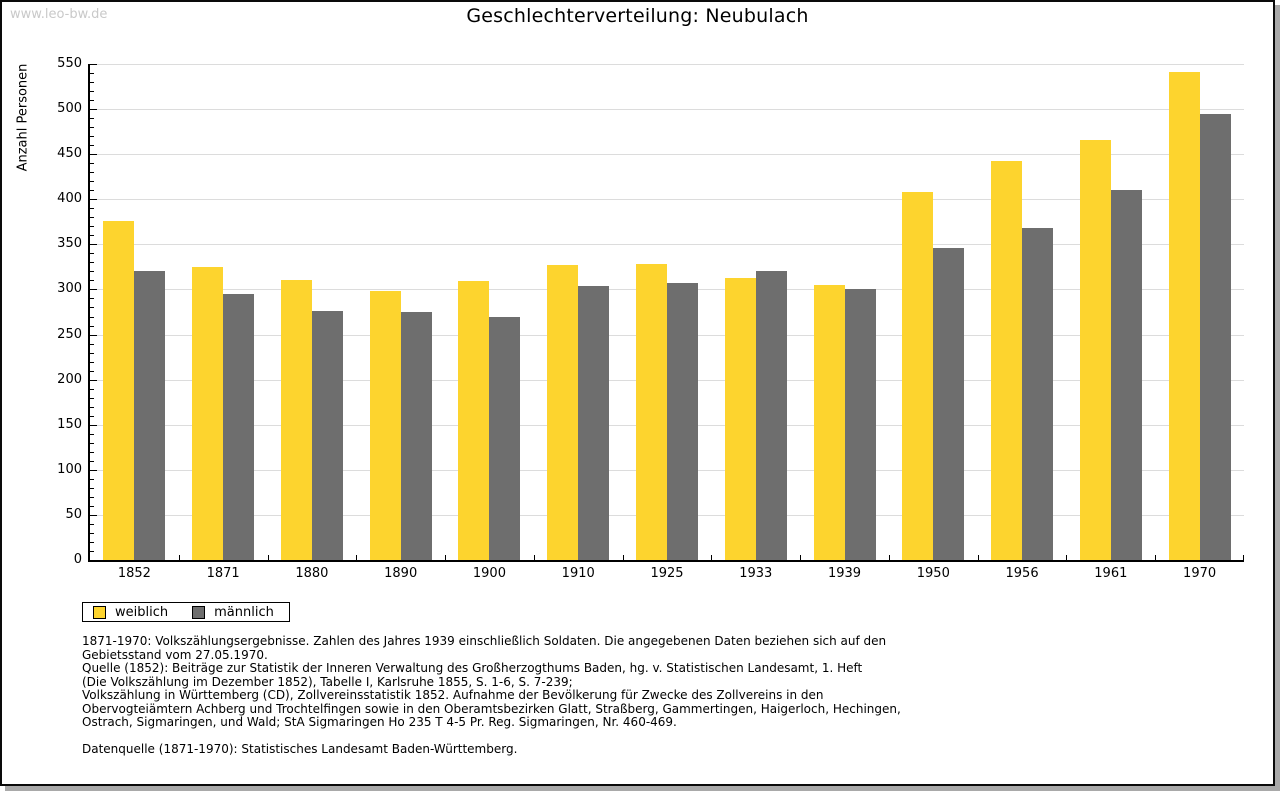 Image resolution: width=1280 pixels, height=791 pixels. What do you see at coordinates (594, 423) in the screenshot?
I see `bar-männlich-1910` at bounding box center [594, 423].